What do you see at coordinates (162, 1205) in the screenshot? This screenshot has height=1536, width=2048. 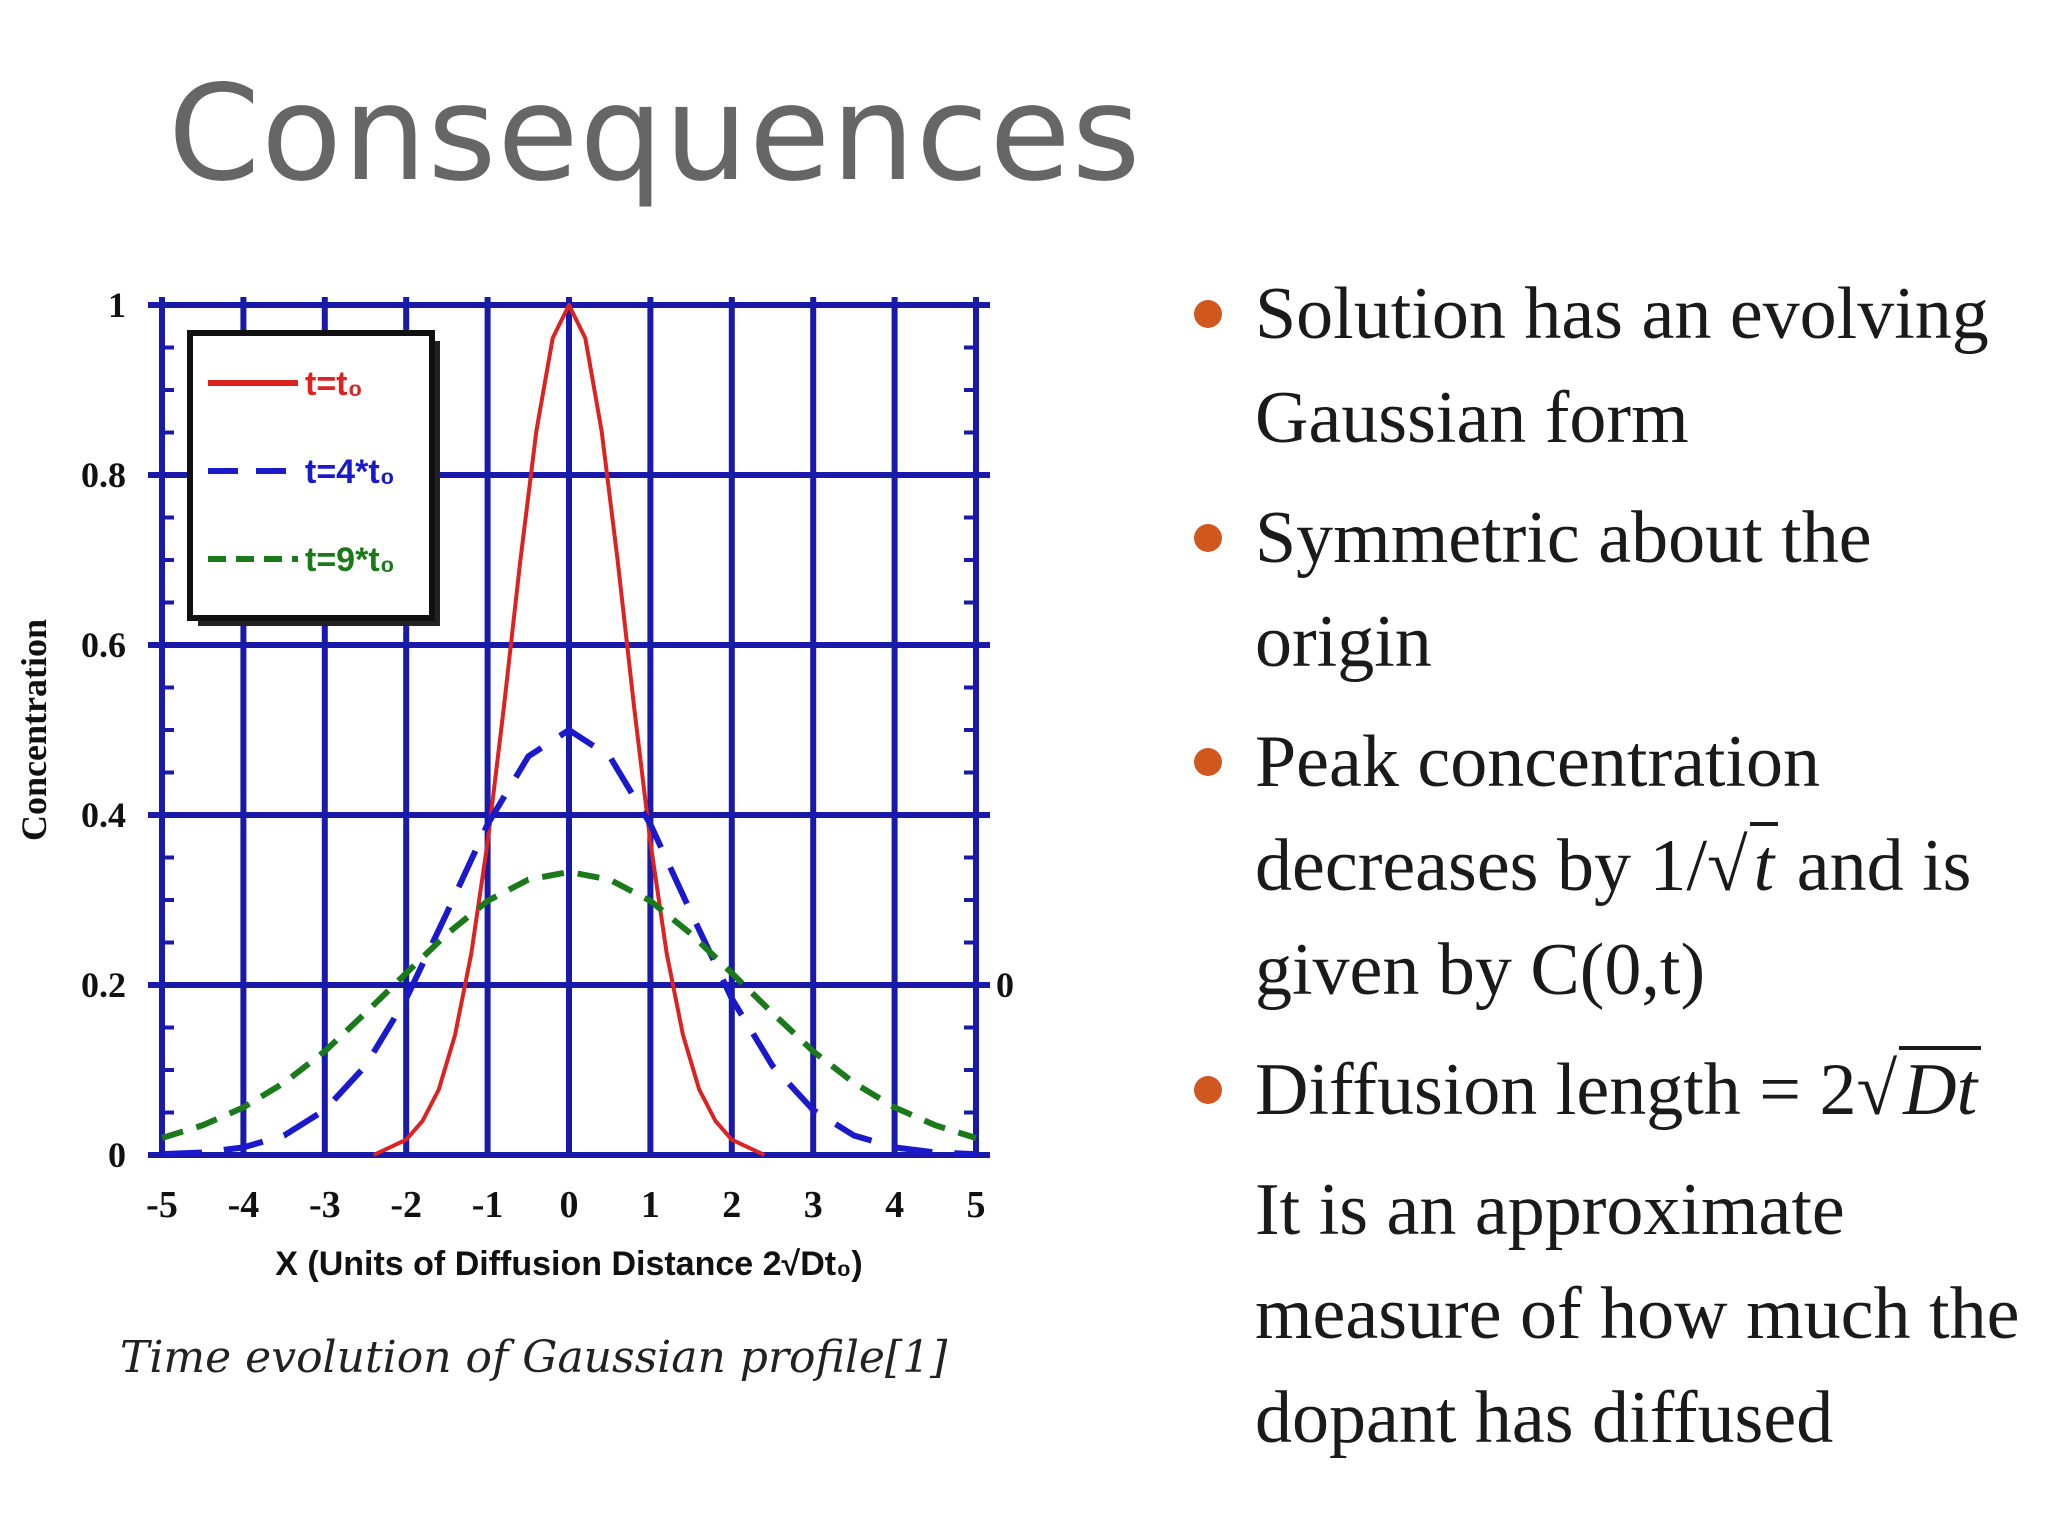 I see `x-tick-label: -5` at bounding box center [162, 1205].